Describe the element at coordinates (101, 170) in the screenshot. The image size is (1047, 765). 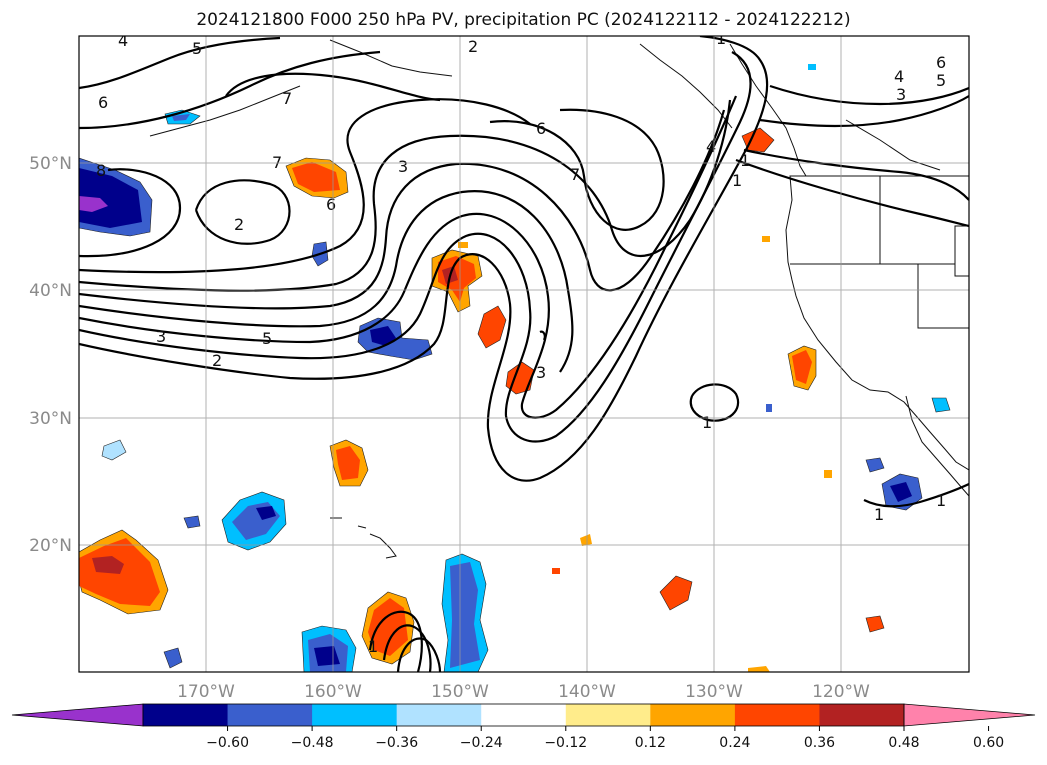
I see `svg-text: 8` at that location.